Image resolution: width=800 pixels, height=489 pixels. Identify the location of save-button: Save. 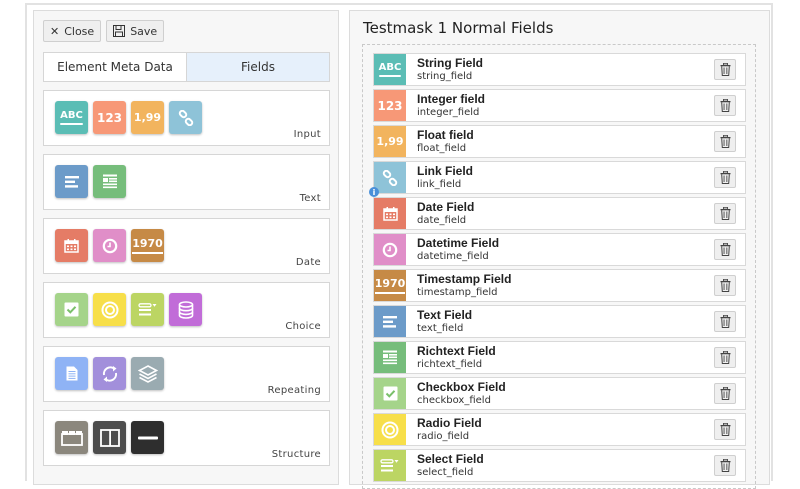
(135, 31).